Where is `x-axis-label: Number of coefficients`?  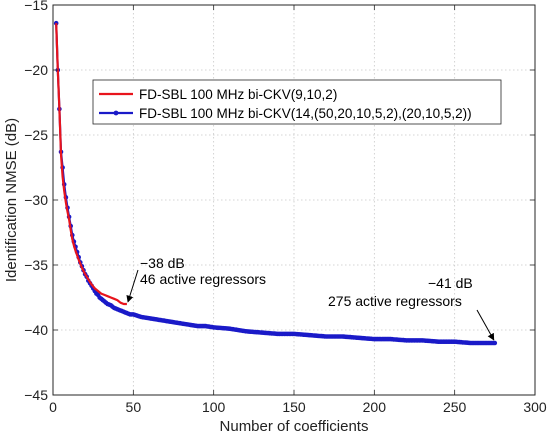
x-axis-label: Number of coefficients is located at coordinates (294, 426).